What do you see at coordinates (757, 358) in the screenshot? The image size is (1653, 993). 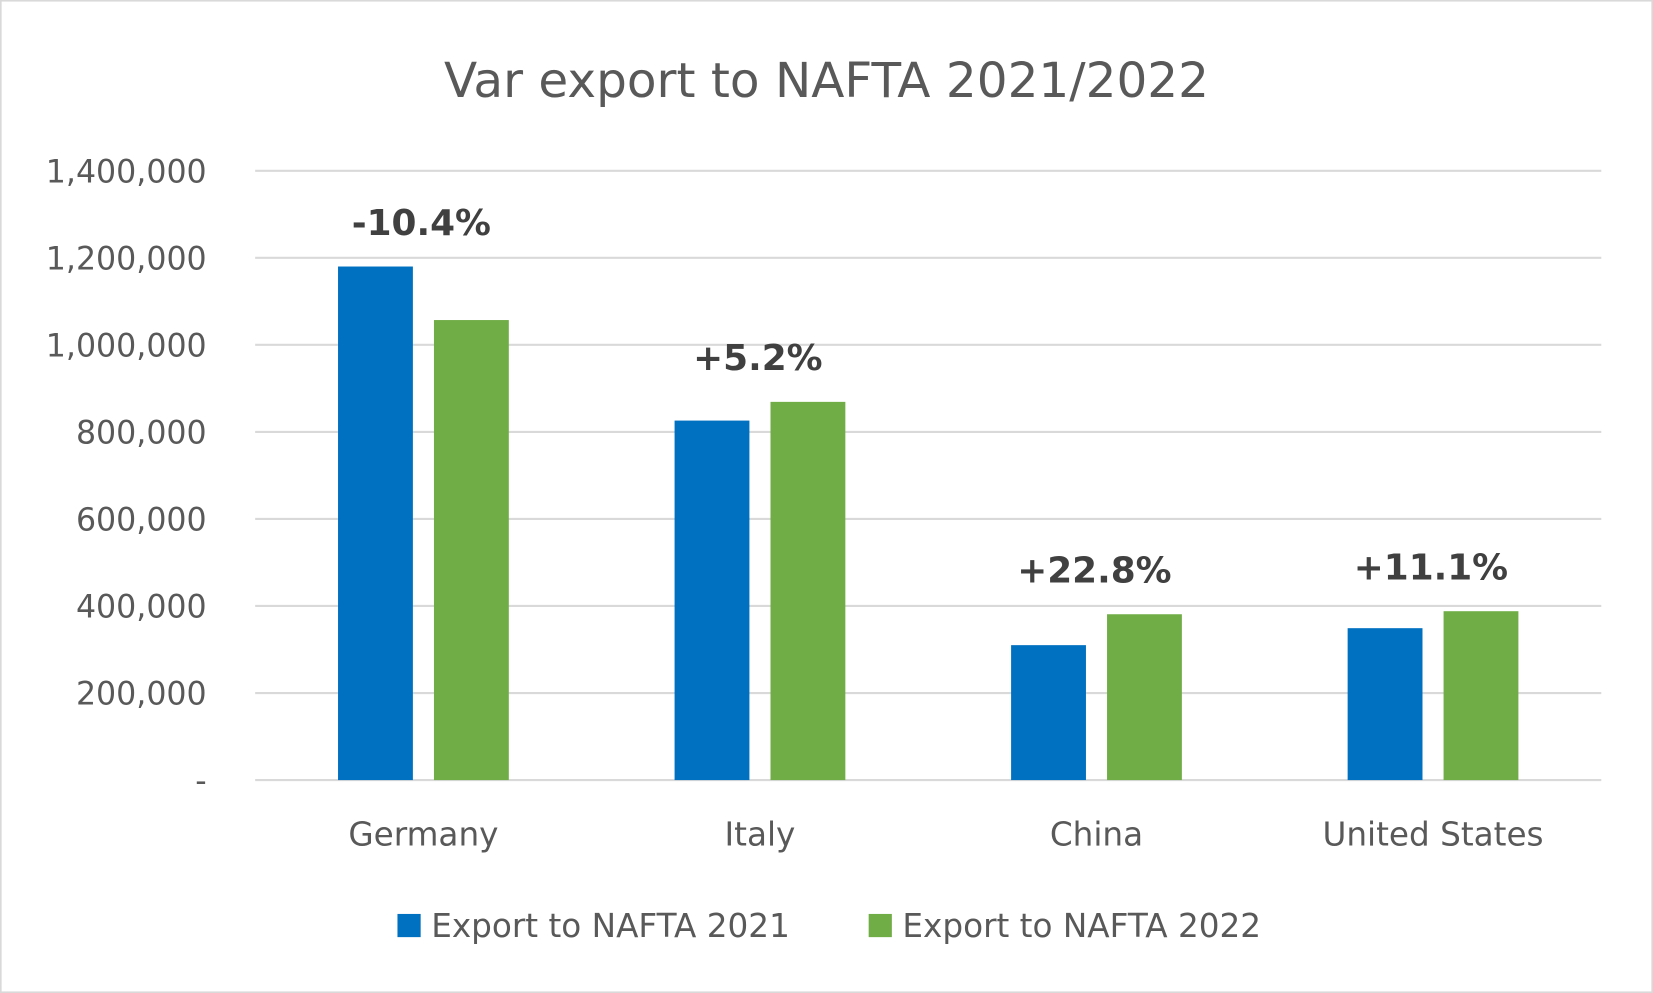 I see `variation-label: +5.2%` at bounding box center [757, 358].